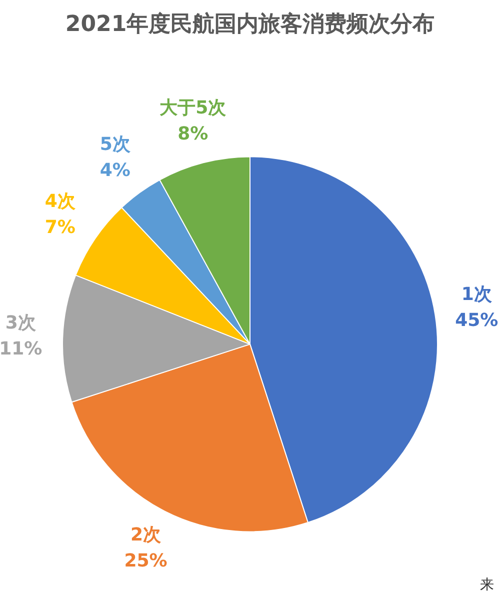 The width and height of the screenshot is (500, 600). I want to click on data-label: 11%, so click(21, 349).